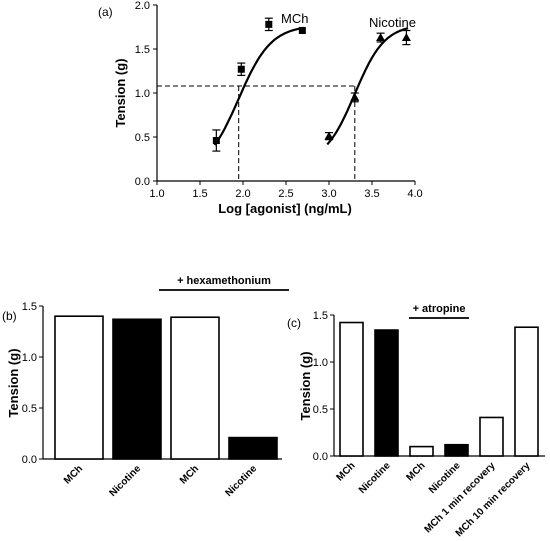 This screenshot has width=550, height=541. What do you see at coordinates (320, 457) in the screenshot?
I see `y-tick-label-c: 0.0` at bounding box center [320, 457].